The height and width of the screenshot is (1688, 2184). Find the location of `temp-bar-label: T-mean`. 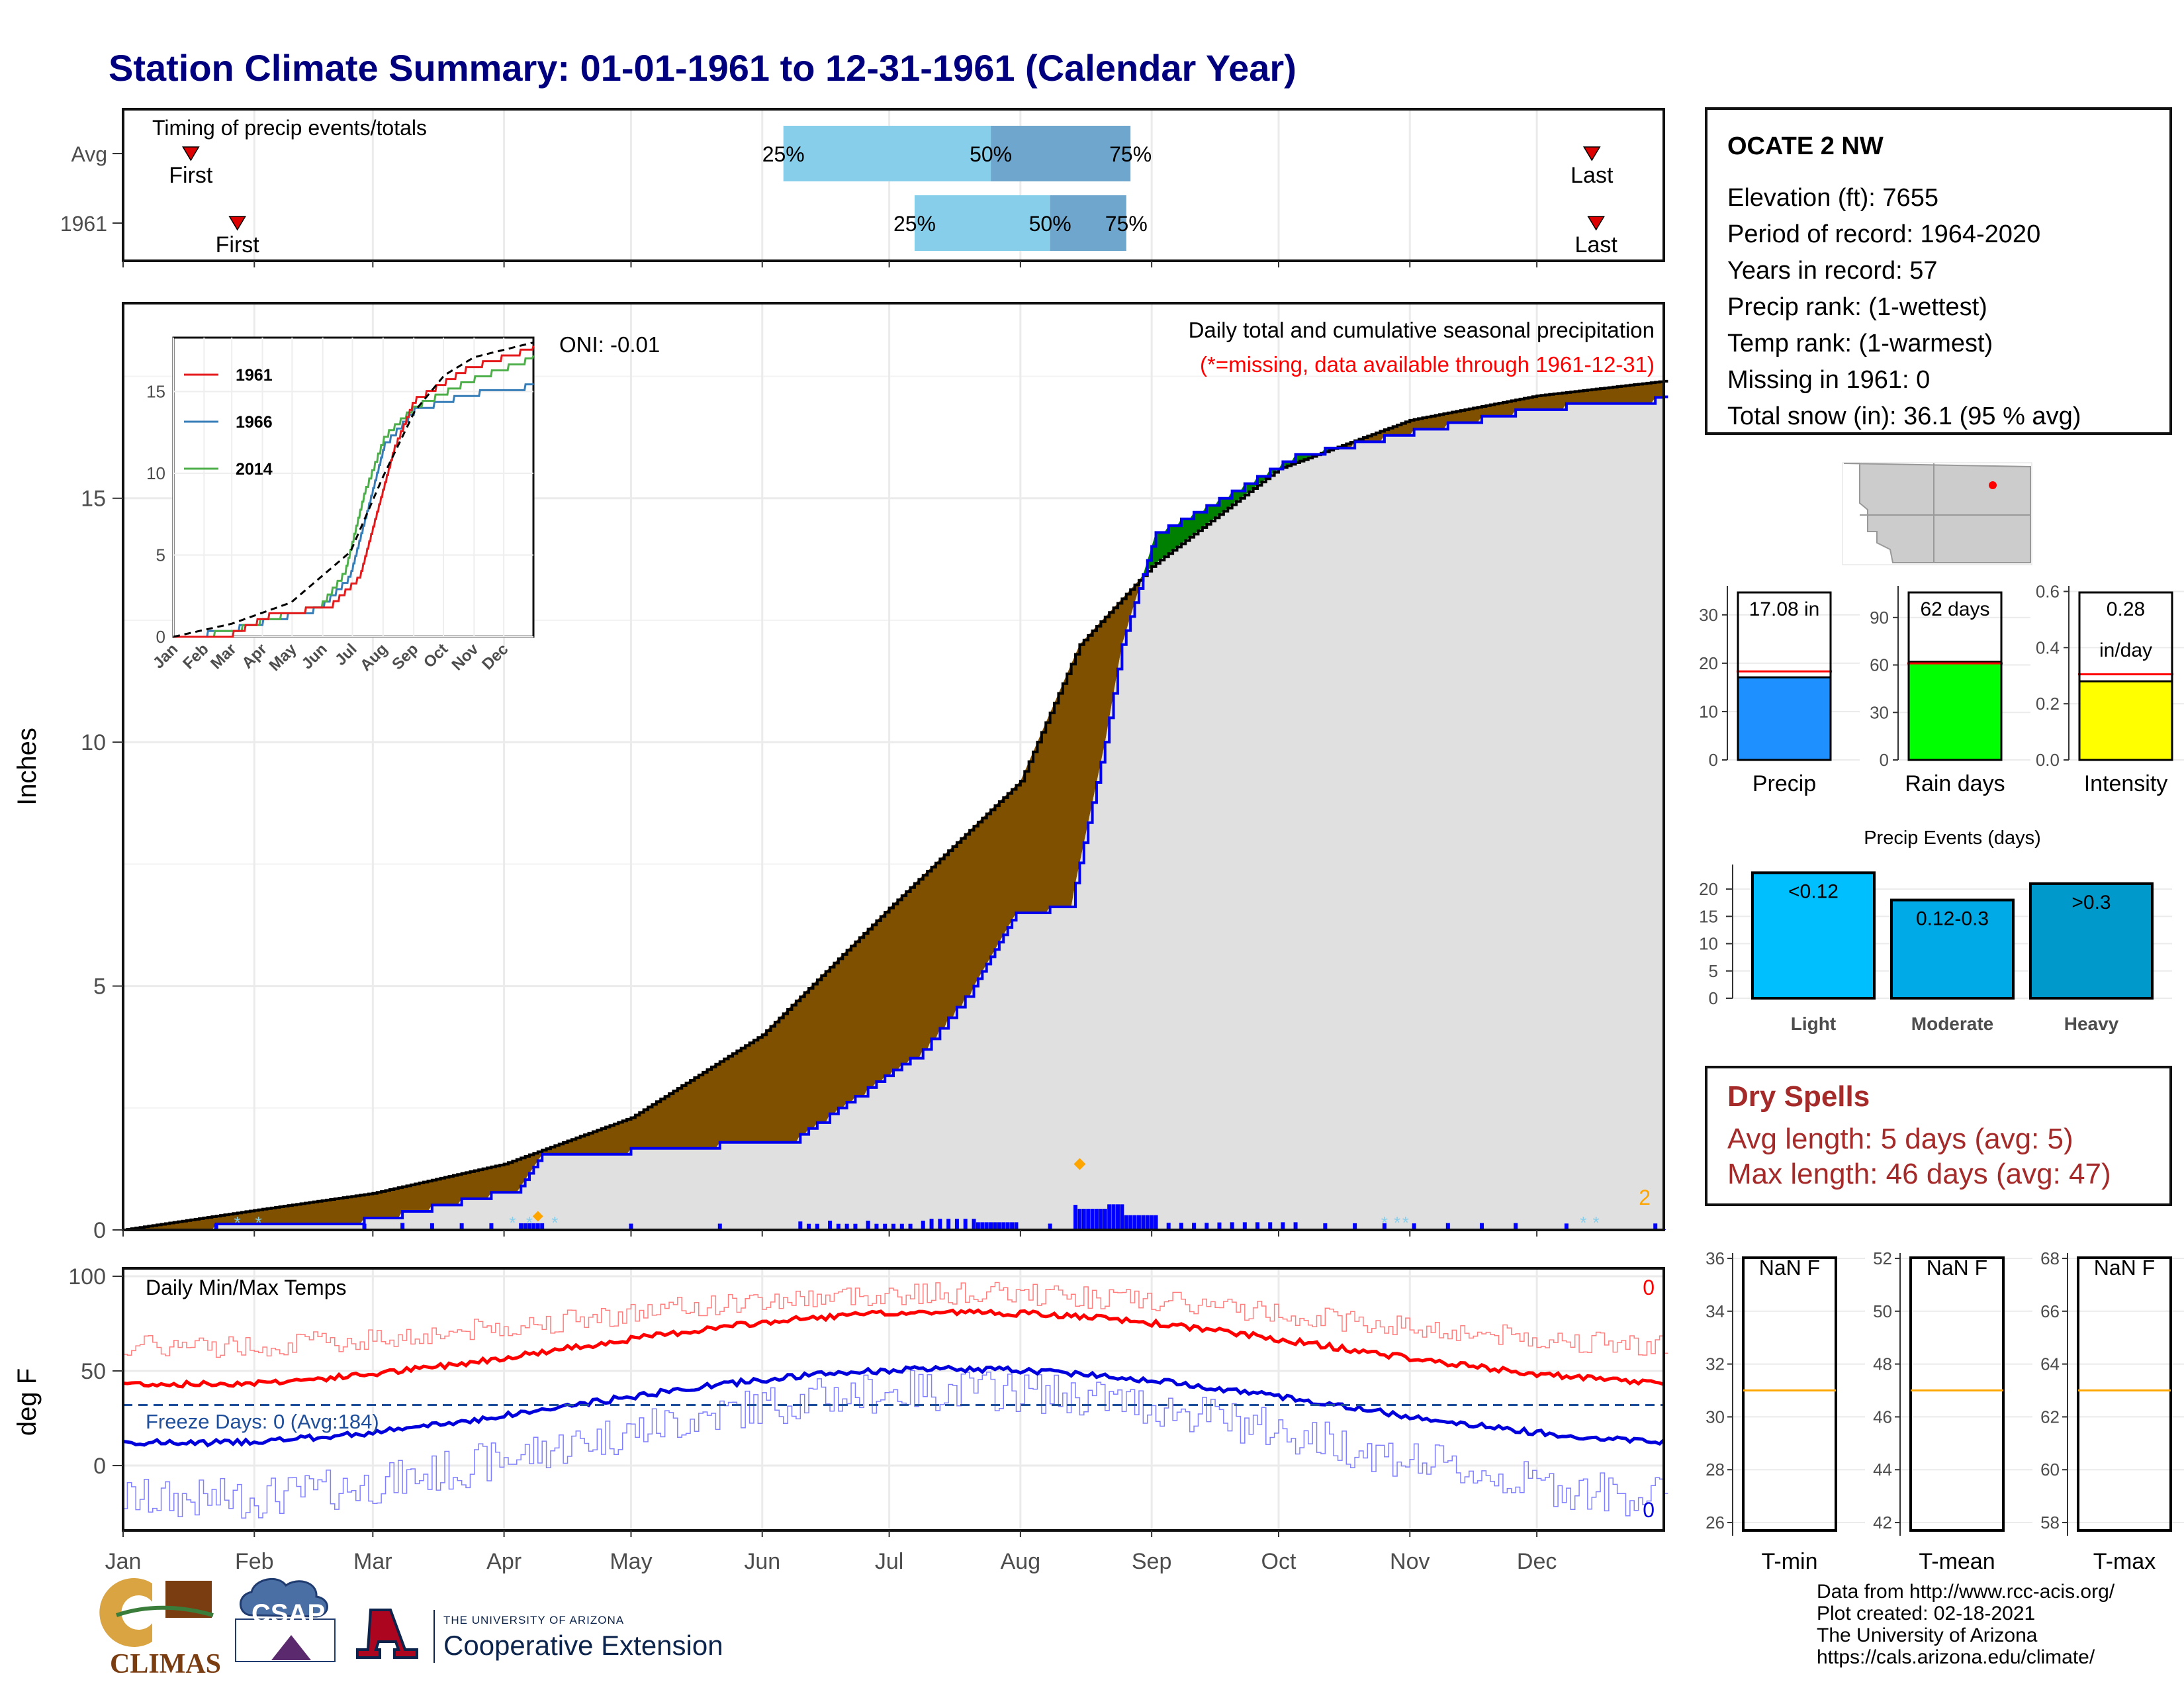

temp-bar-label: T-mean is located at coordinates (1957, 1561).